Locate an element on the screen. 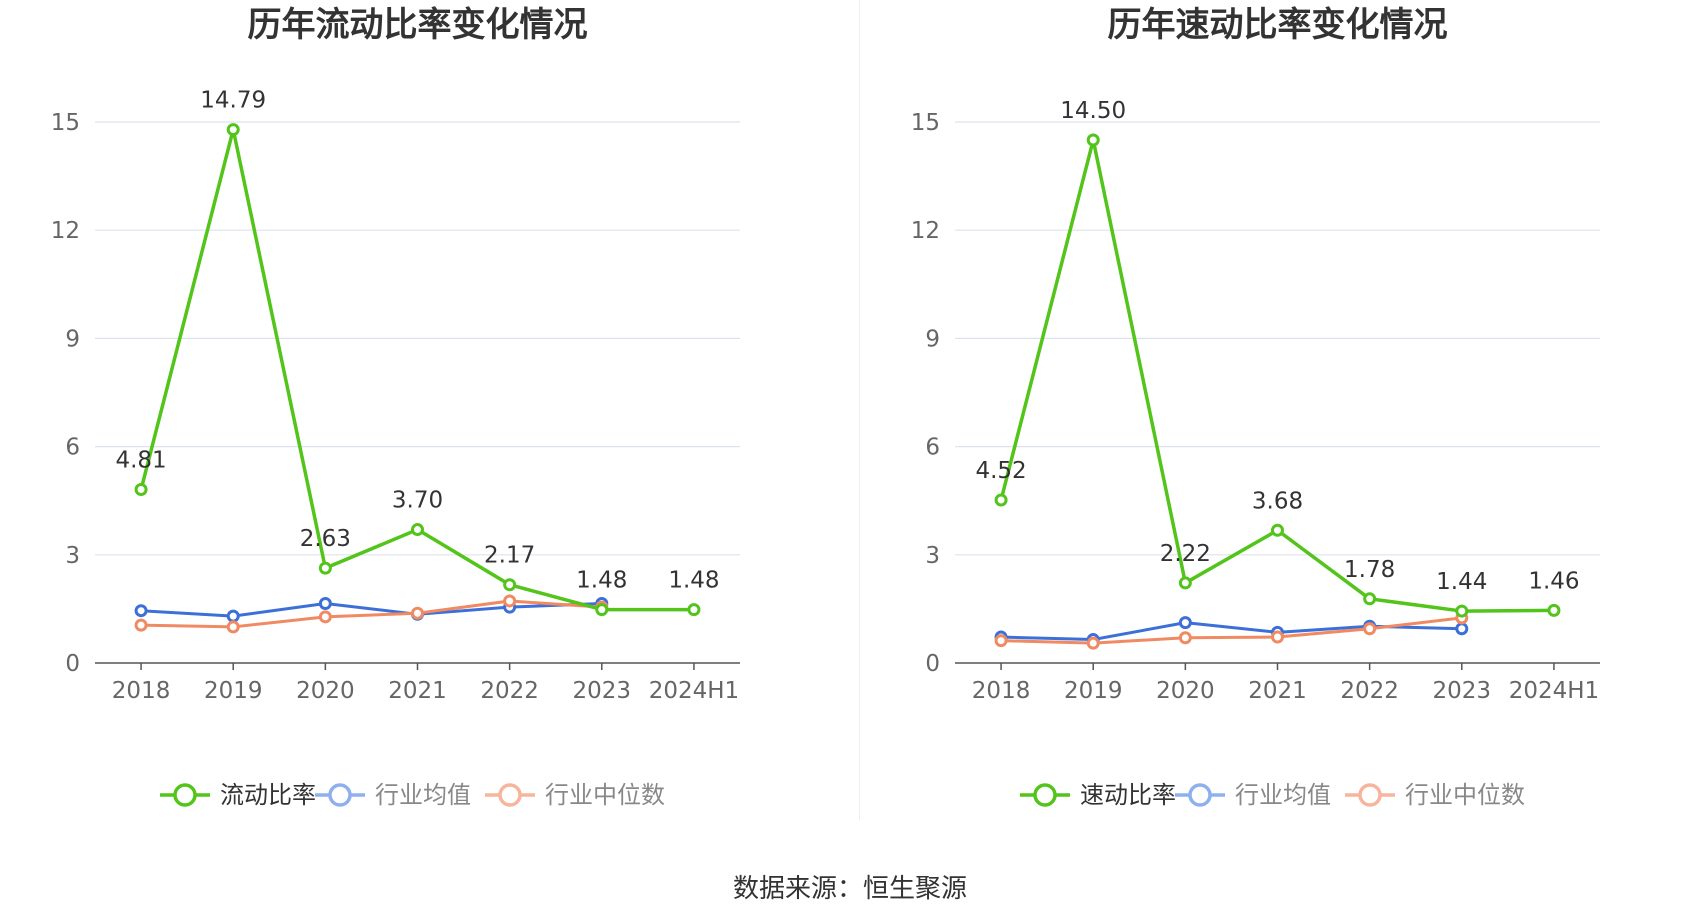  data-label: 1.44 is located at coordinates (1461, 582).